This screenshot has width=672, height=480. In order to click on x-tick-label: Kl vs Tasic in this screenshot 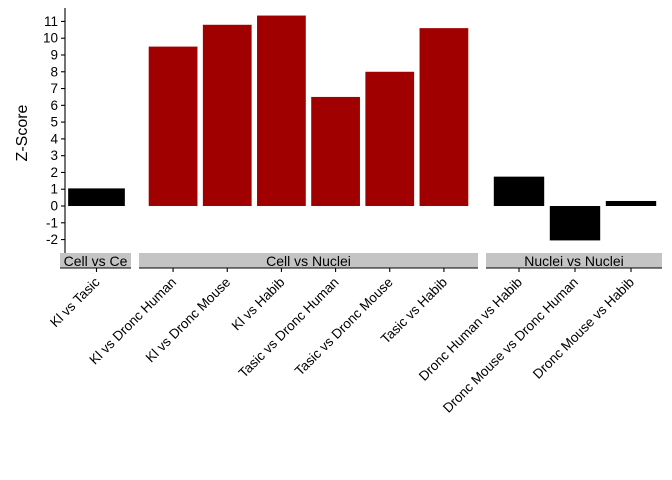, I will do `click(75, 302)`.